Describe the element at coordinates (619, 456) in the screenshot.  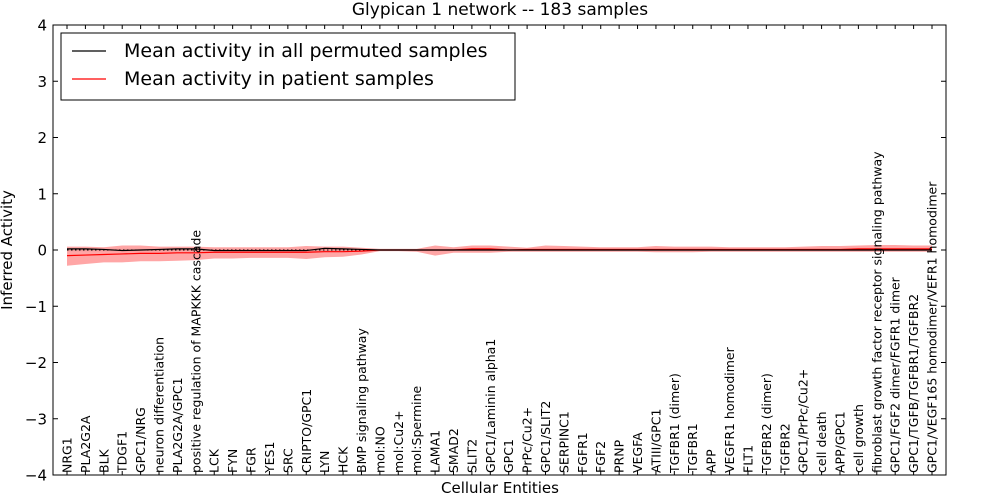
I see `x-tick-label: PRNP` at that location.